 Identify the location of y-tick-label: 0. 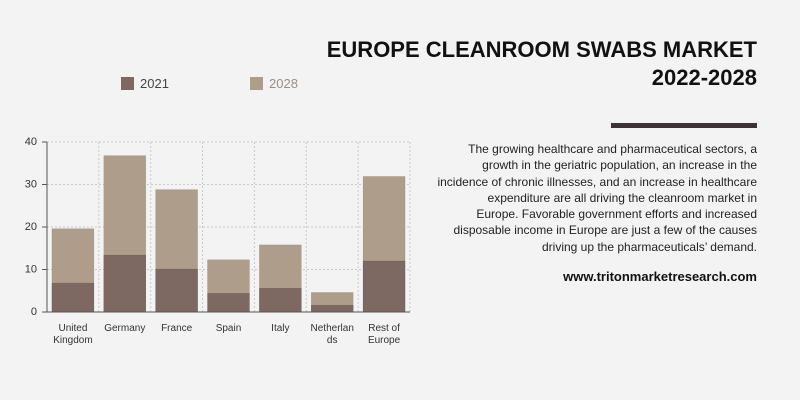
(34, 312).